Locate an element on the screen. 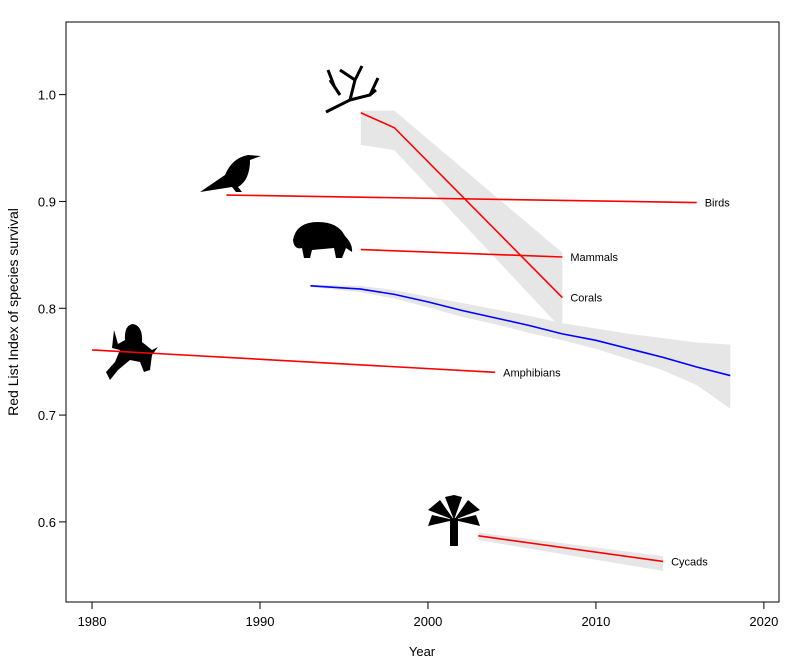  x-tick-label: 2000 is located at coordinates (427, 621).